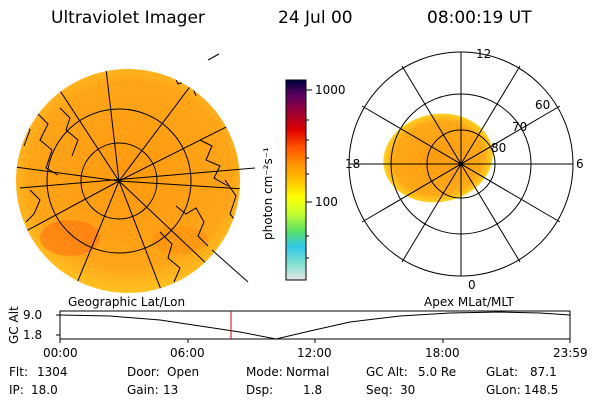 This screenshot has height=400, width=600. What do you see at coordinates (315, 18) in the screenshot?
I see `image-date: 24 Jul 00` at bounding box center [315, 18].